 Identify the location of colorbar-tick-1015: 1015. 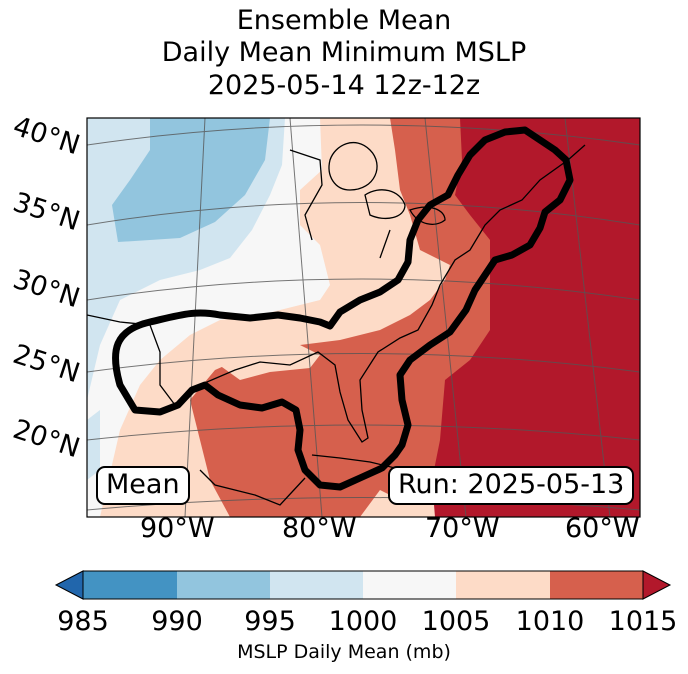
(643, 621).